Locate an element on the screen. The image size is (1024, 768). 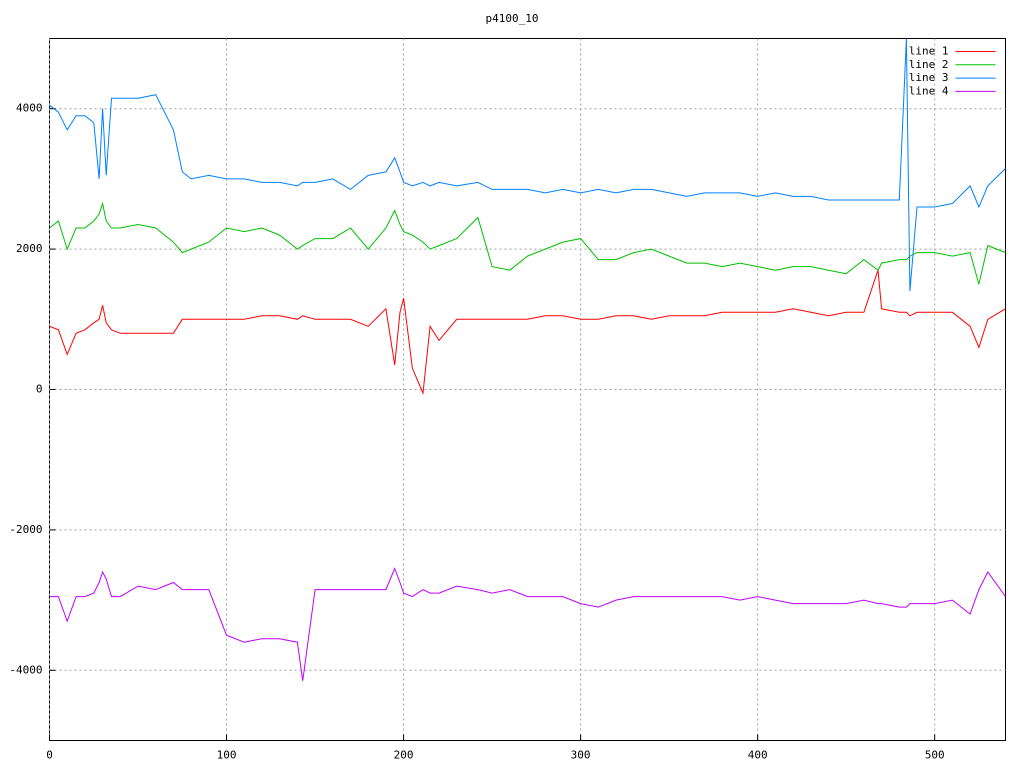
x-tick-label: 200 is located at coordinates (404, 755).